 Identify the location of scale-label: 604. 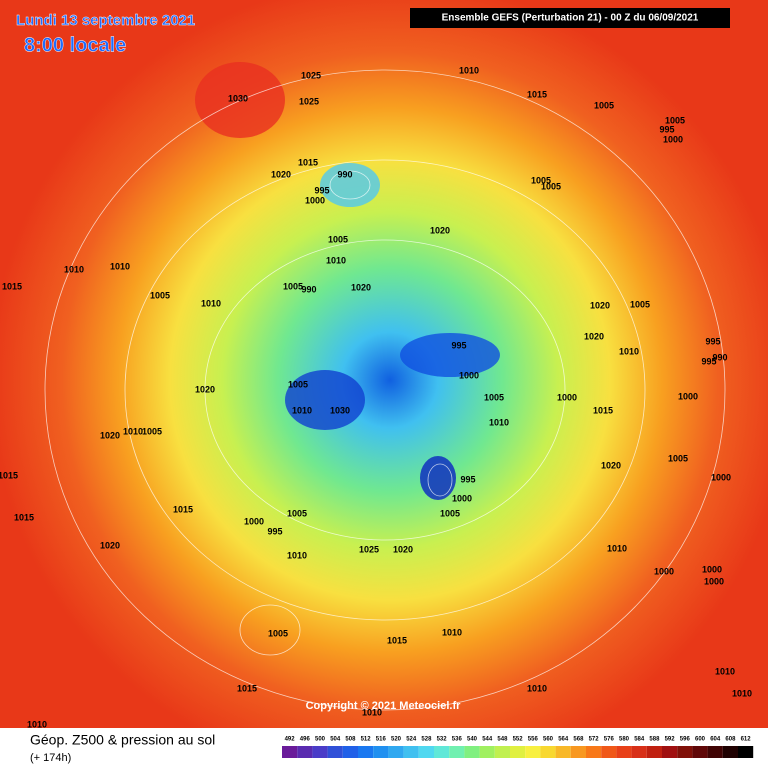
(715, 740).